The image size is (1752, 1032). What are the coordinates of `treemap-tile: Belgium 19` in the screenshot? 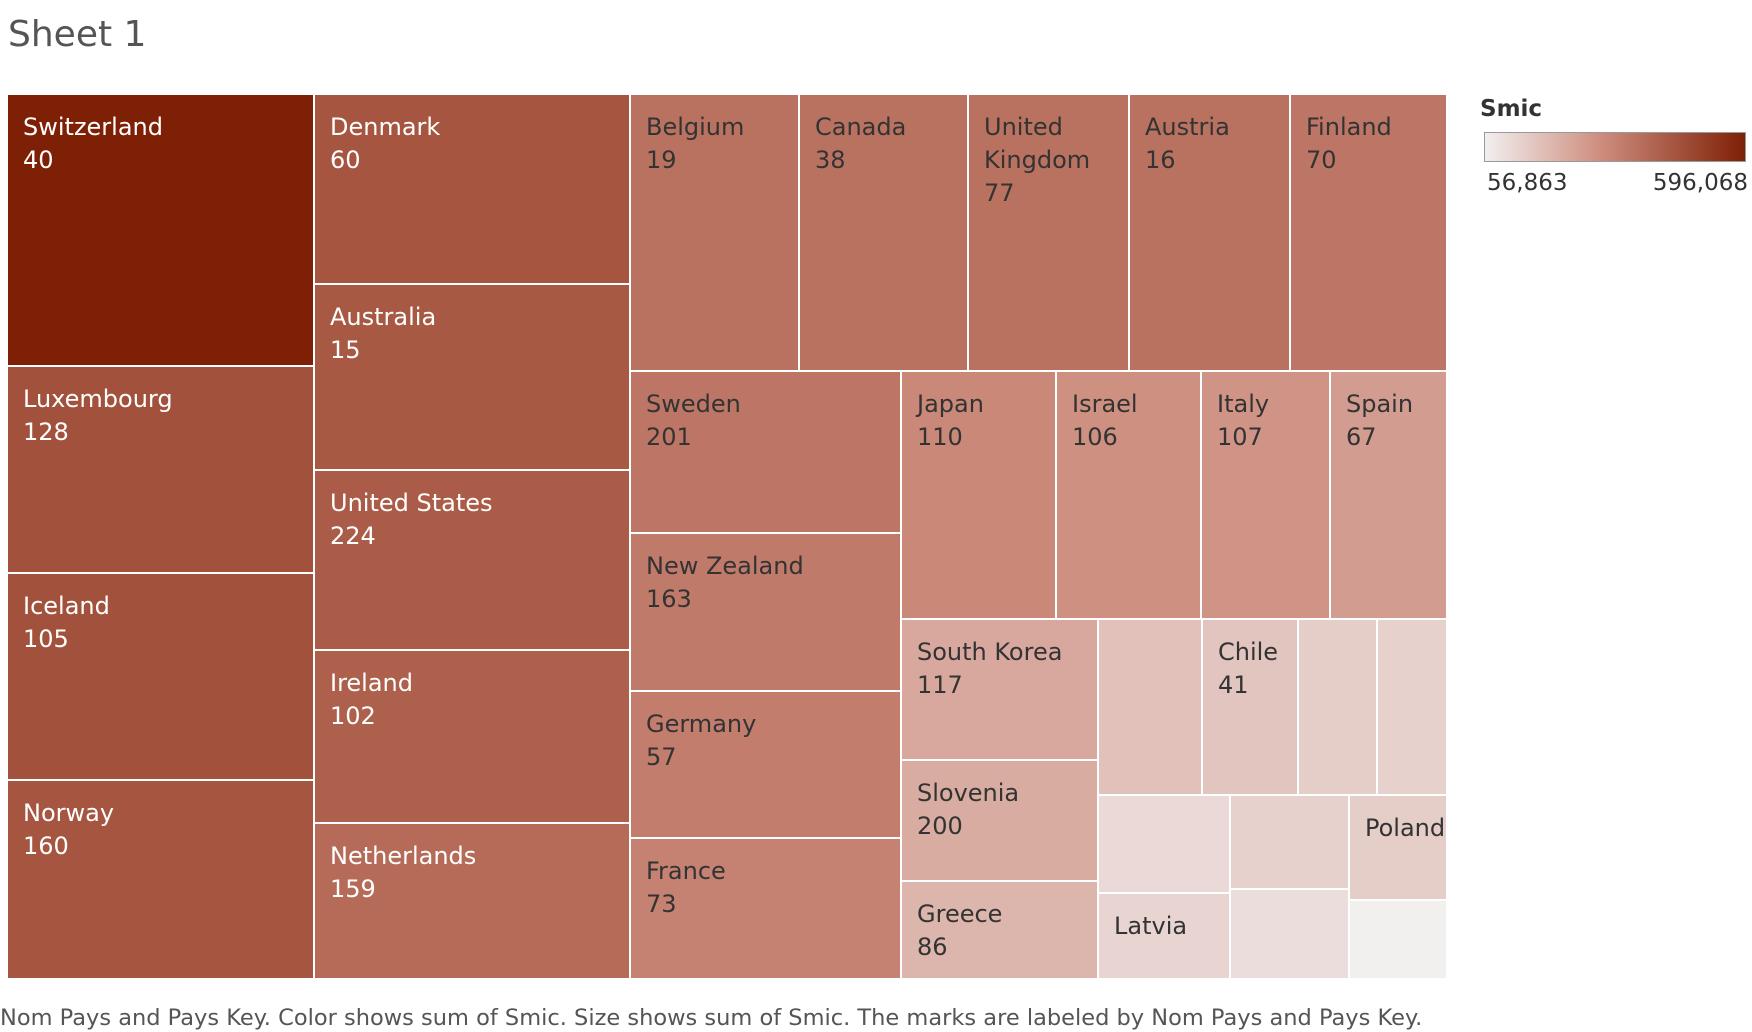 It's located at (715, 233).